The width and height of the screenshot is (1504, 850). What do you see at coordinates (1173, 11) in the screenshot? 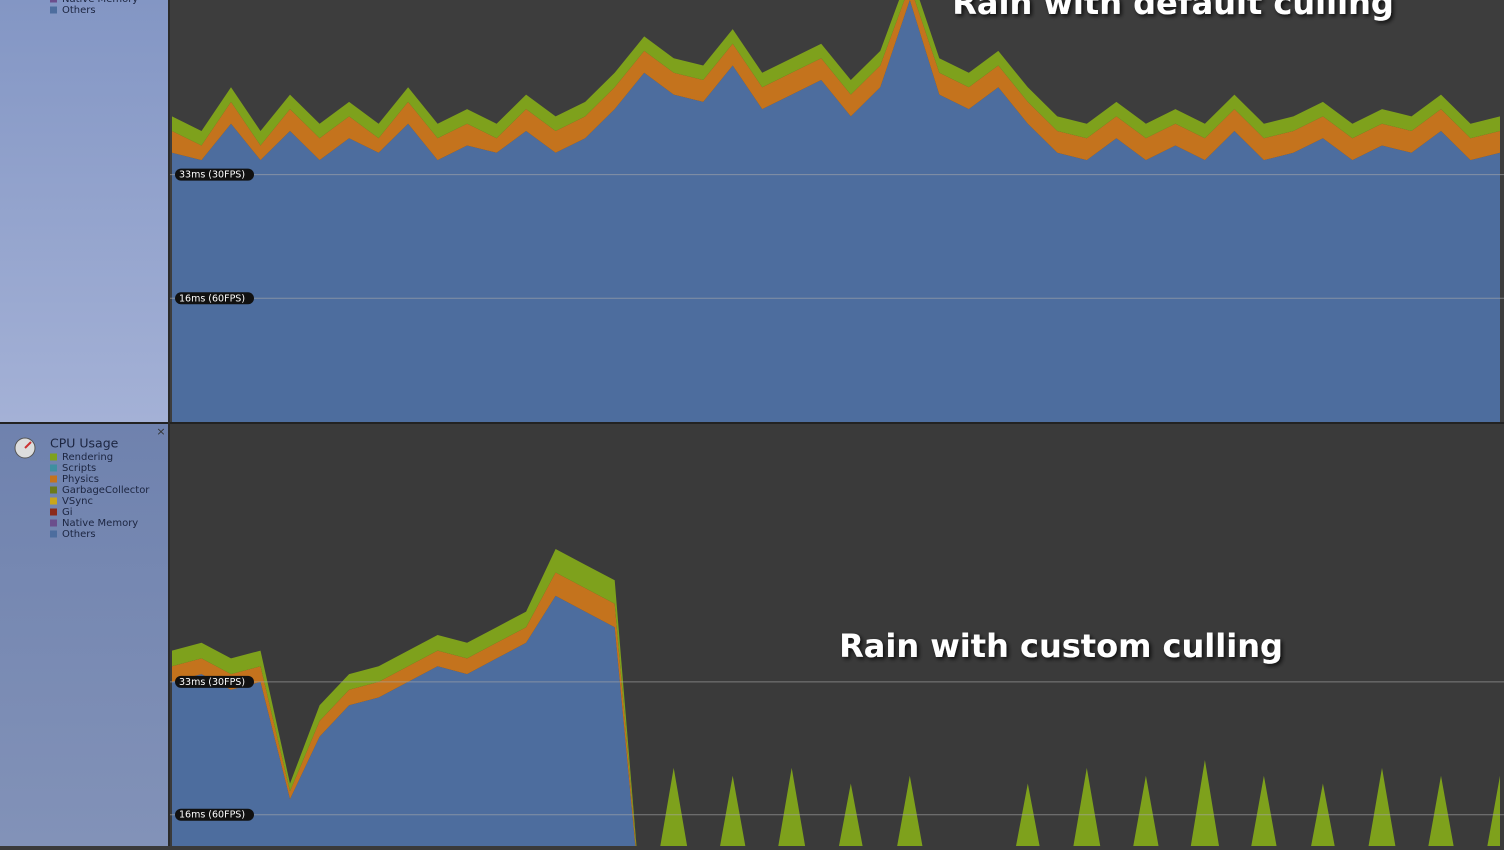
I see `caption: Rain with default culling` at bounding box center [1173, 11].